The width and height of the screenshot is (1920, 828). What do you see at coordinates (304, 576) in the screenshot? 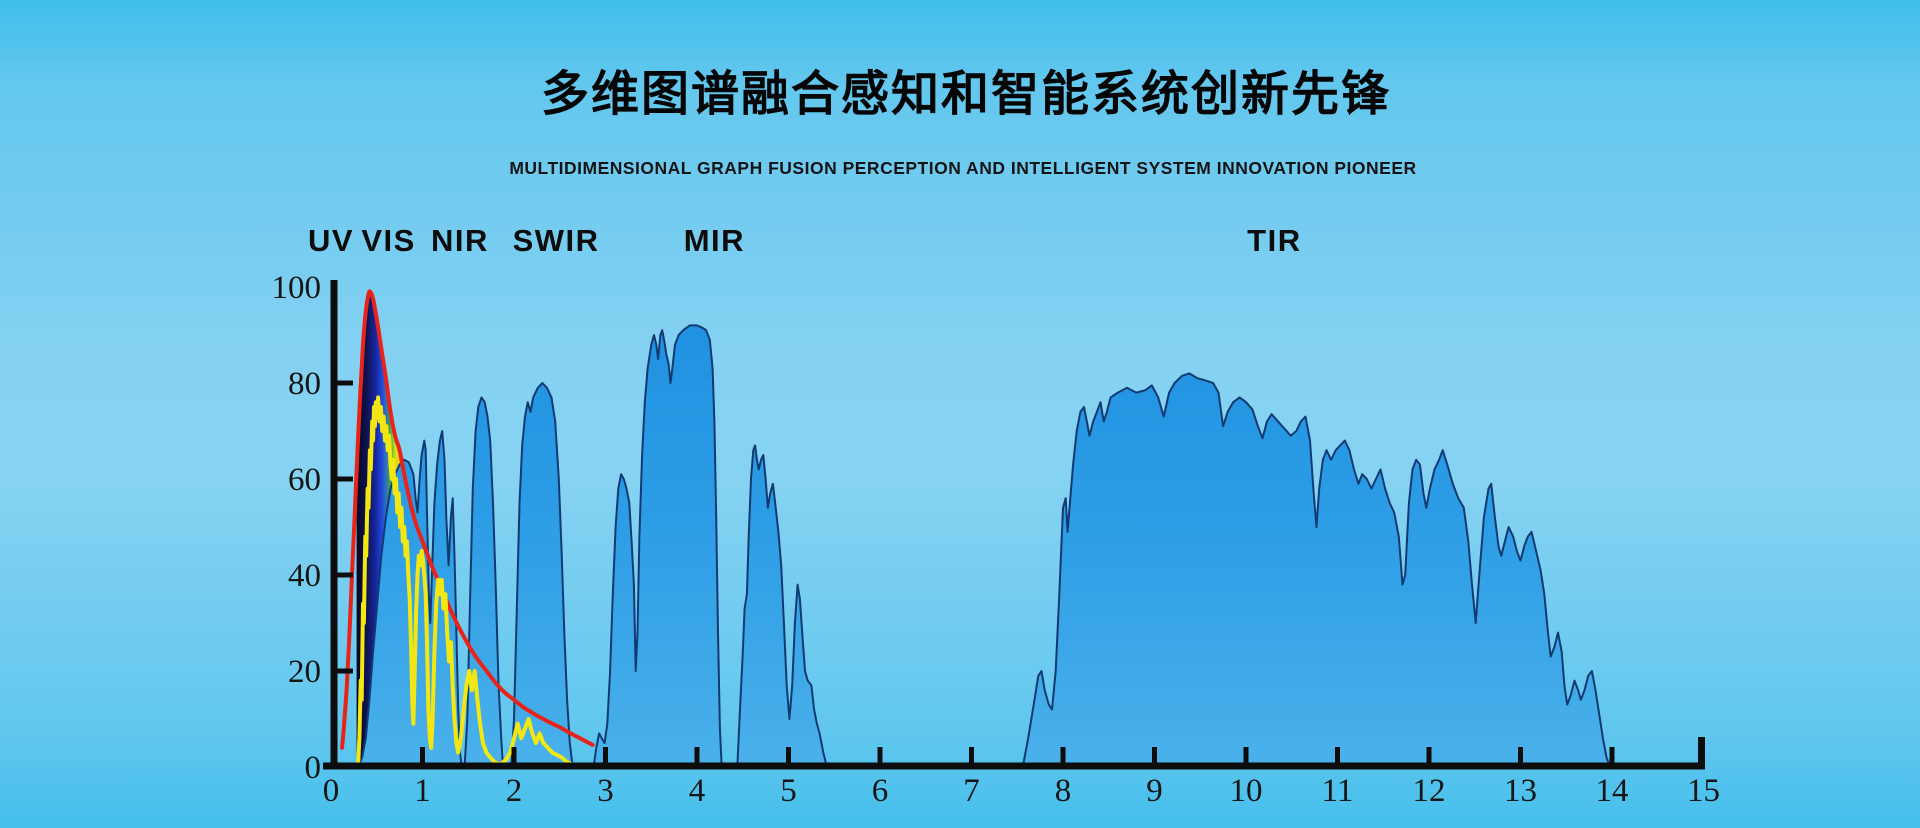
I see `y-tick-label: 40` at bounding box center [304, 576].